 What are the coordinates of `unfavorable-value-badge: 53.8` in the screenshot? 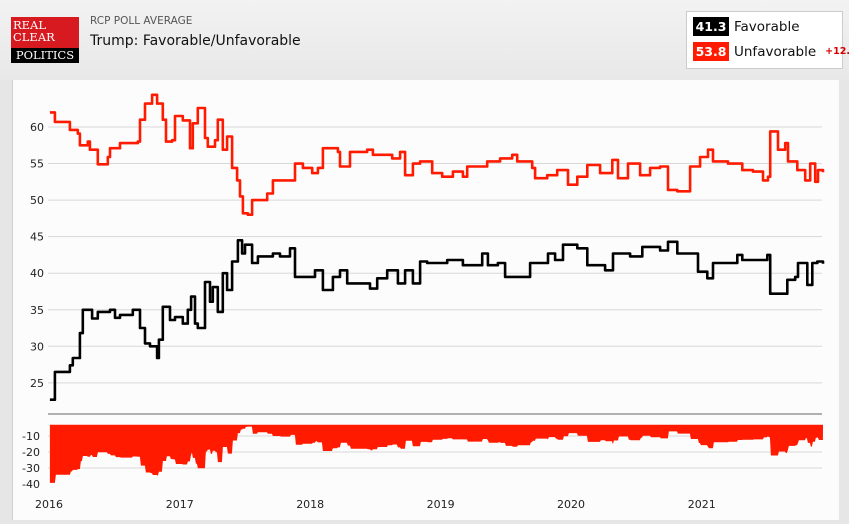 It's located at (711, 51).